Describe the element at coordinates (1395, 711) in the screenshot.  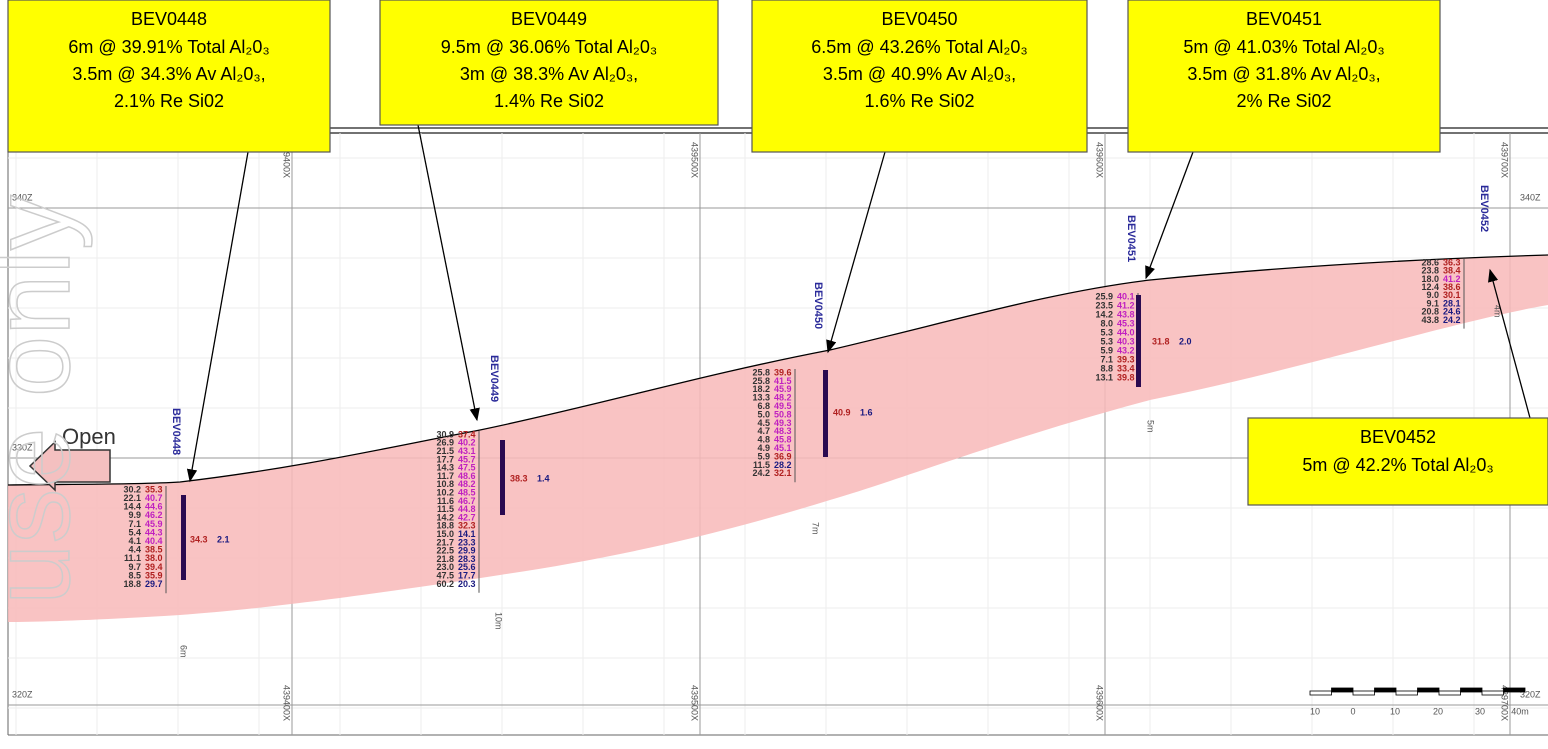
I see `scale-label: 10` at that location.